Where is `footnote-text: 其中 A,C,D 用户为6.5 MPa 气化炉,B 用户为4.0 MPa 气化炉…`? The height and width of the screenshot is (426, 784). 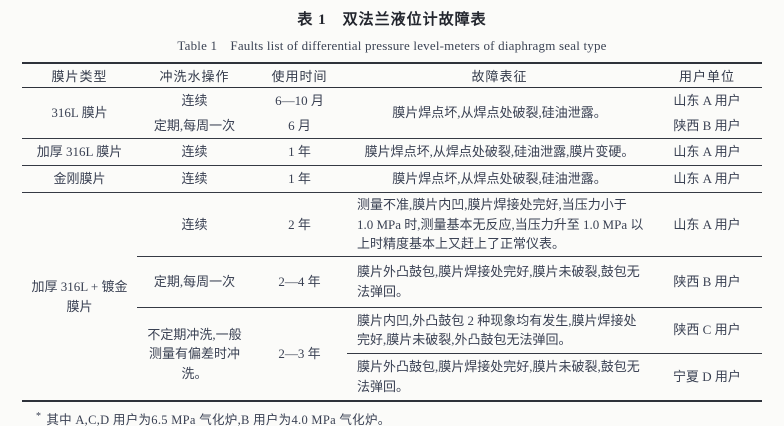 footnote-text: 其中 A,C,D 用户为6.5 MPa 气化炉,B 用户为4.0 MPa 气化炉… is located at coordinates (218, 419).